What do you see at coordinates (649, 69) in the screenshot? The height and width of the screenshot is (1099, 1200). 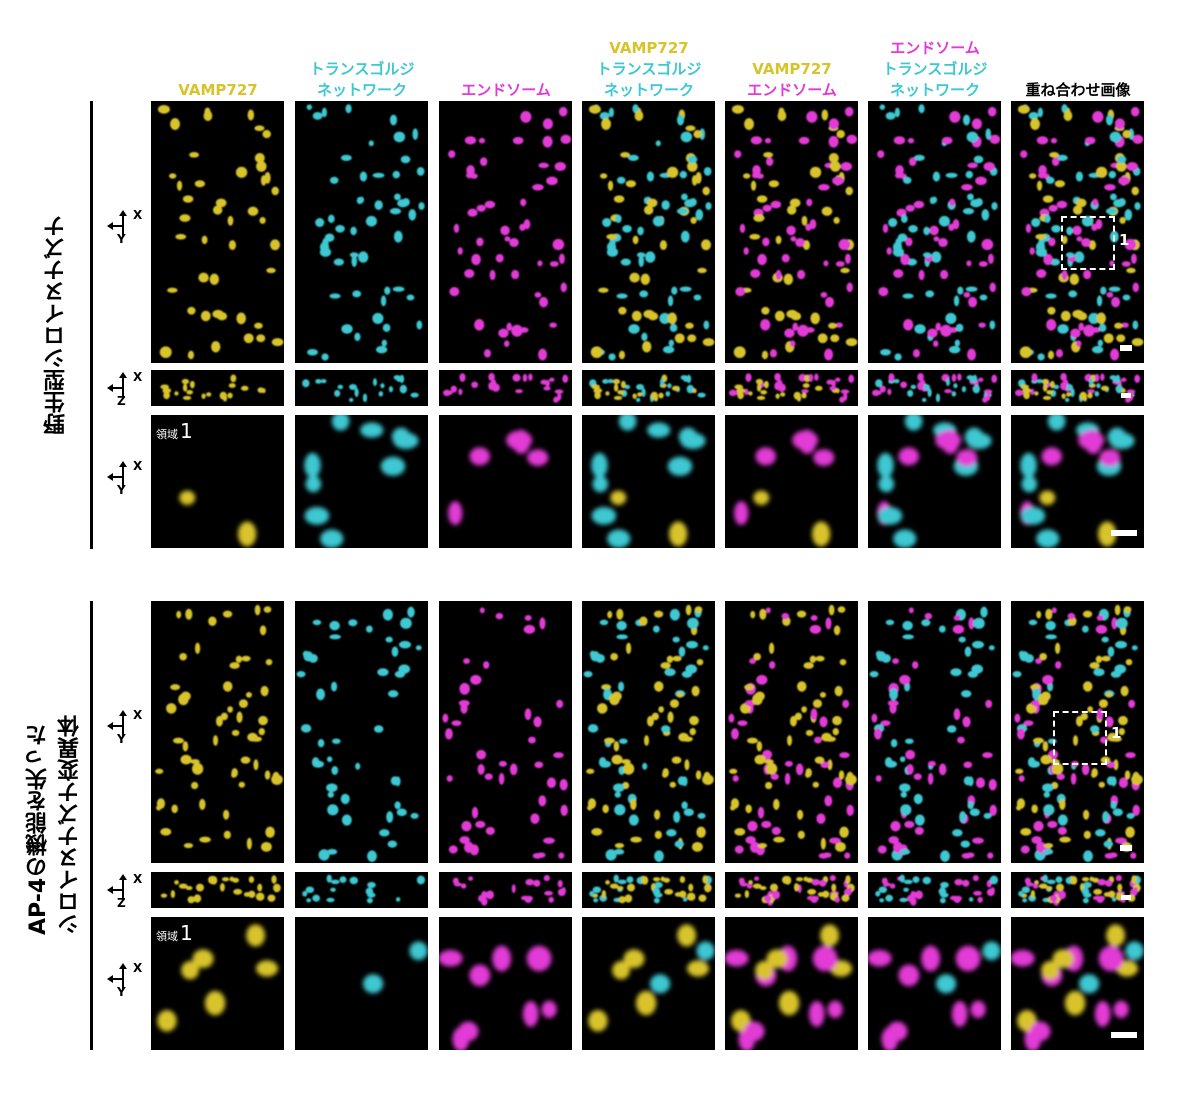 I see `column-header-line: トランスゴルジ` at bounding box center [649, 69].